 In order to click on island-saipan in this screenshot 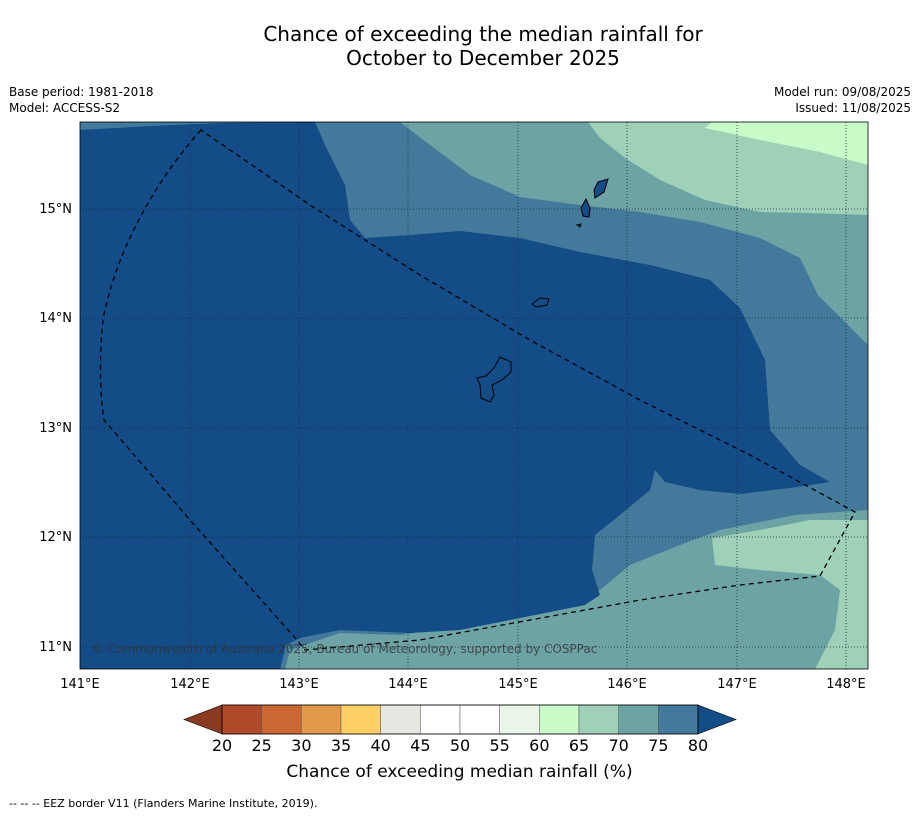, I will do `click(601, 188)`.